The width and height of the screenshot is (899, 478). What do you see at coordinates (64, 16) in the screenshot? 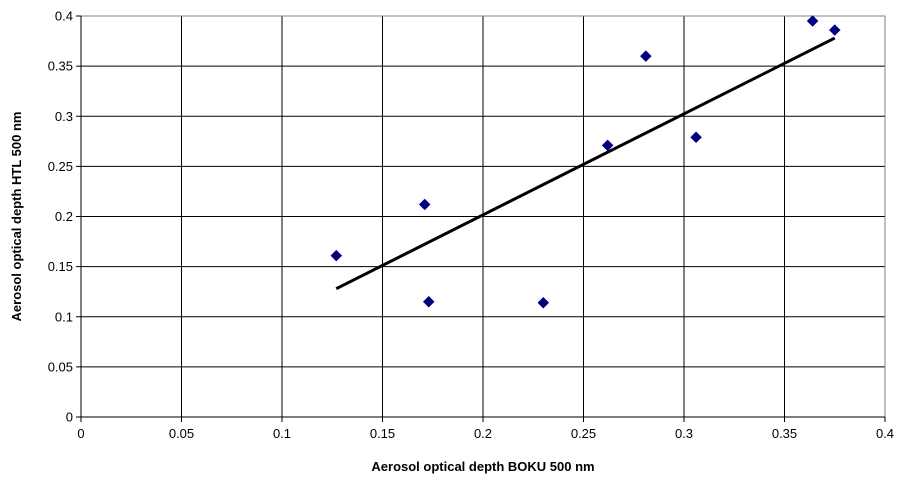
I see `y-tick-label: 0.4` at bounding box center [64, 16].